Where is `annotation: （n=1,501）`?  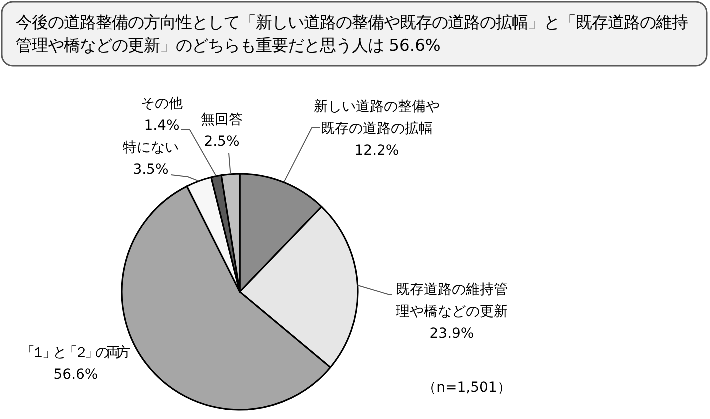
annotation: （n=1,501） is located at coordinates (467, 388).